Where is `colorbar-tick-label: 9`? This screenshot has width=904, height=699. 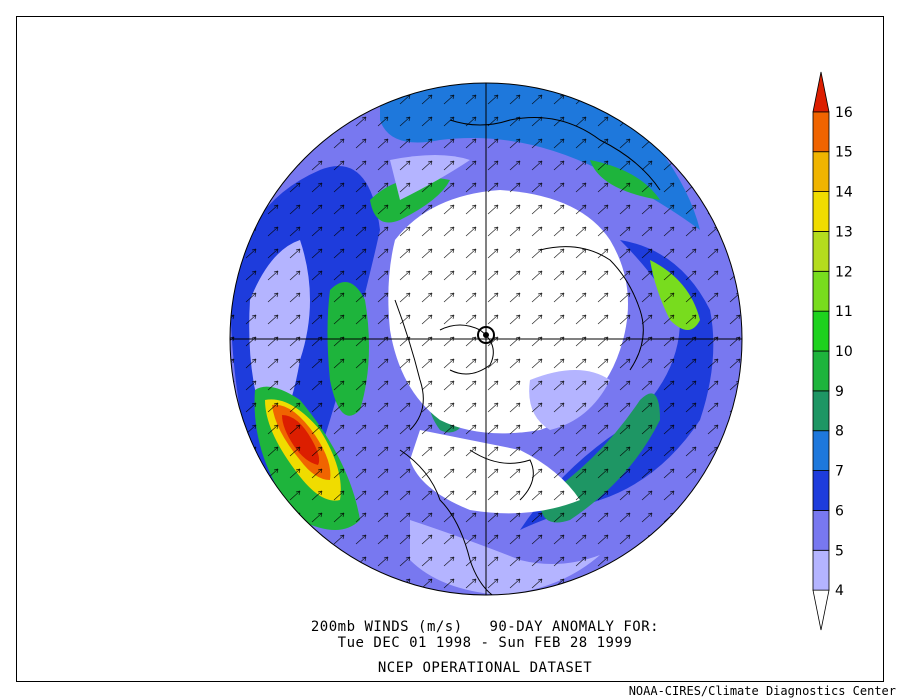 colorbar-tick-label: 9 is located at coordinates (839, 392).